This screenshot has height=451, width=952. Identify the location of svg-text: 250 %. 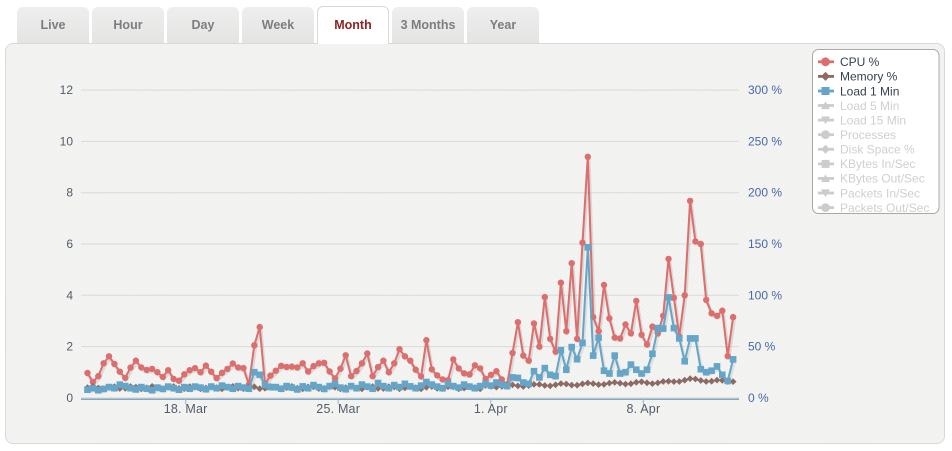
(765, 141).